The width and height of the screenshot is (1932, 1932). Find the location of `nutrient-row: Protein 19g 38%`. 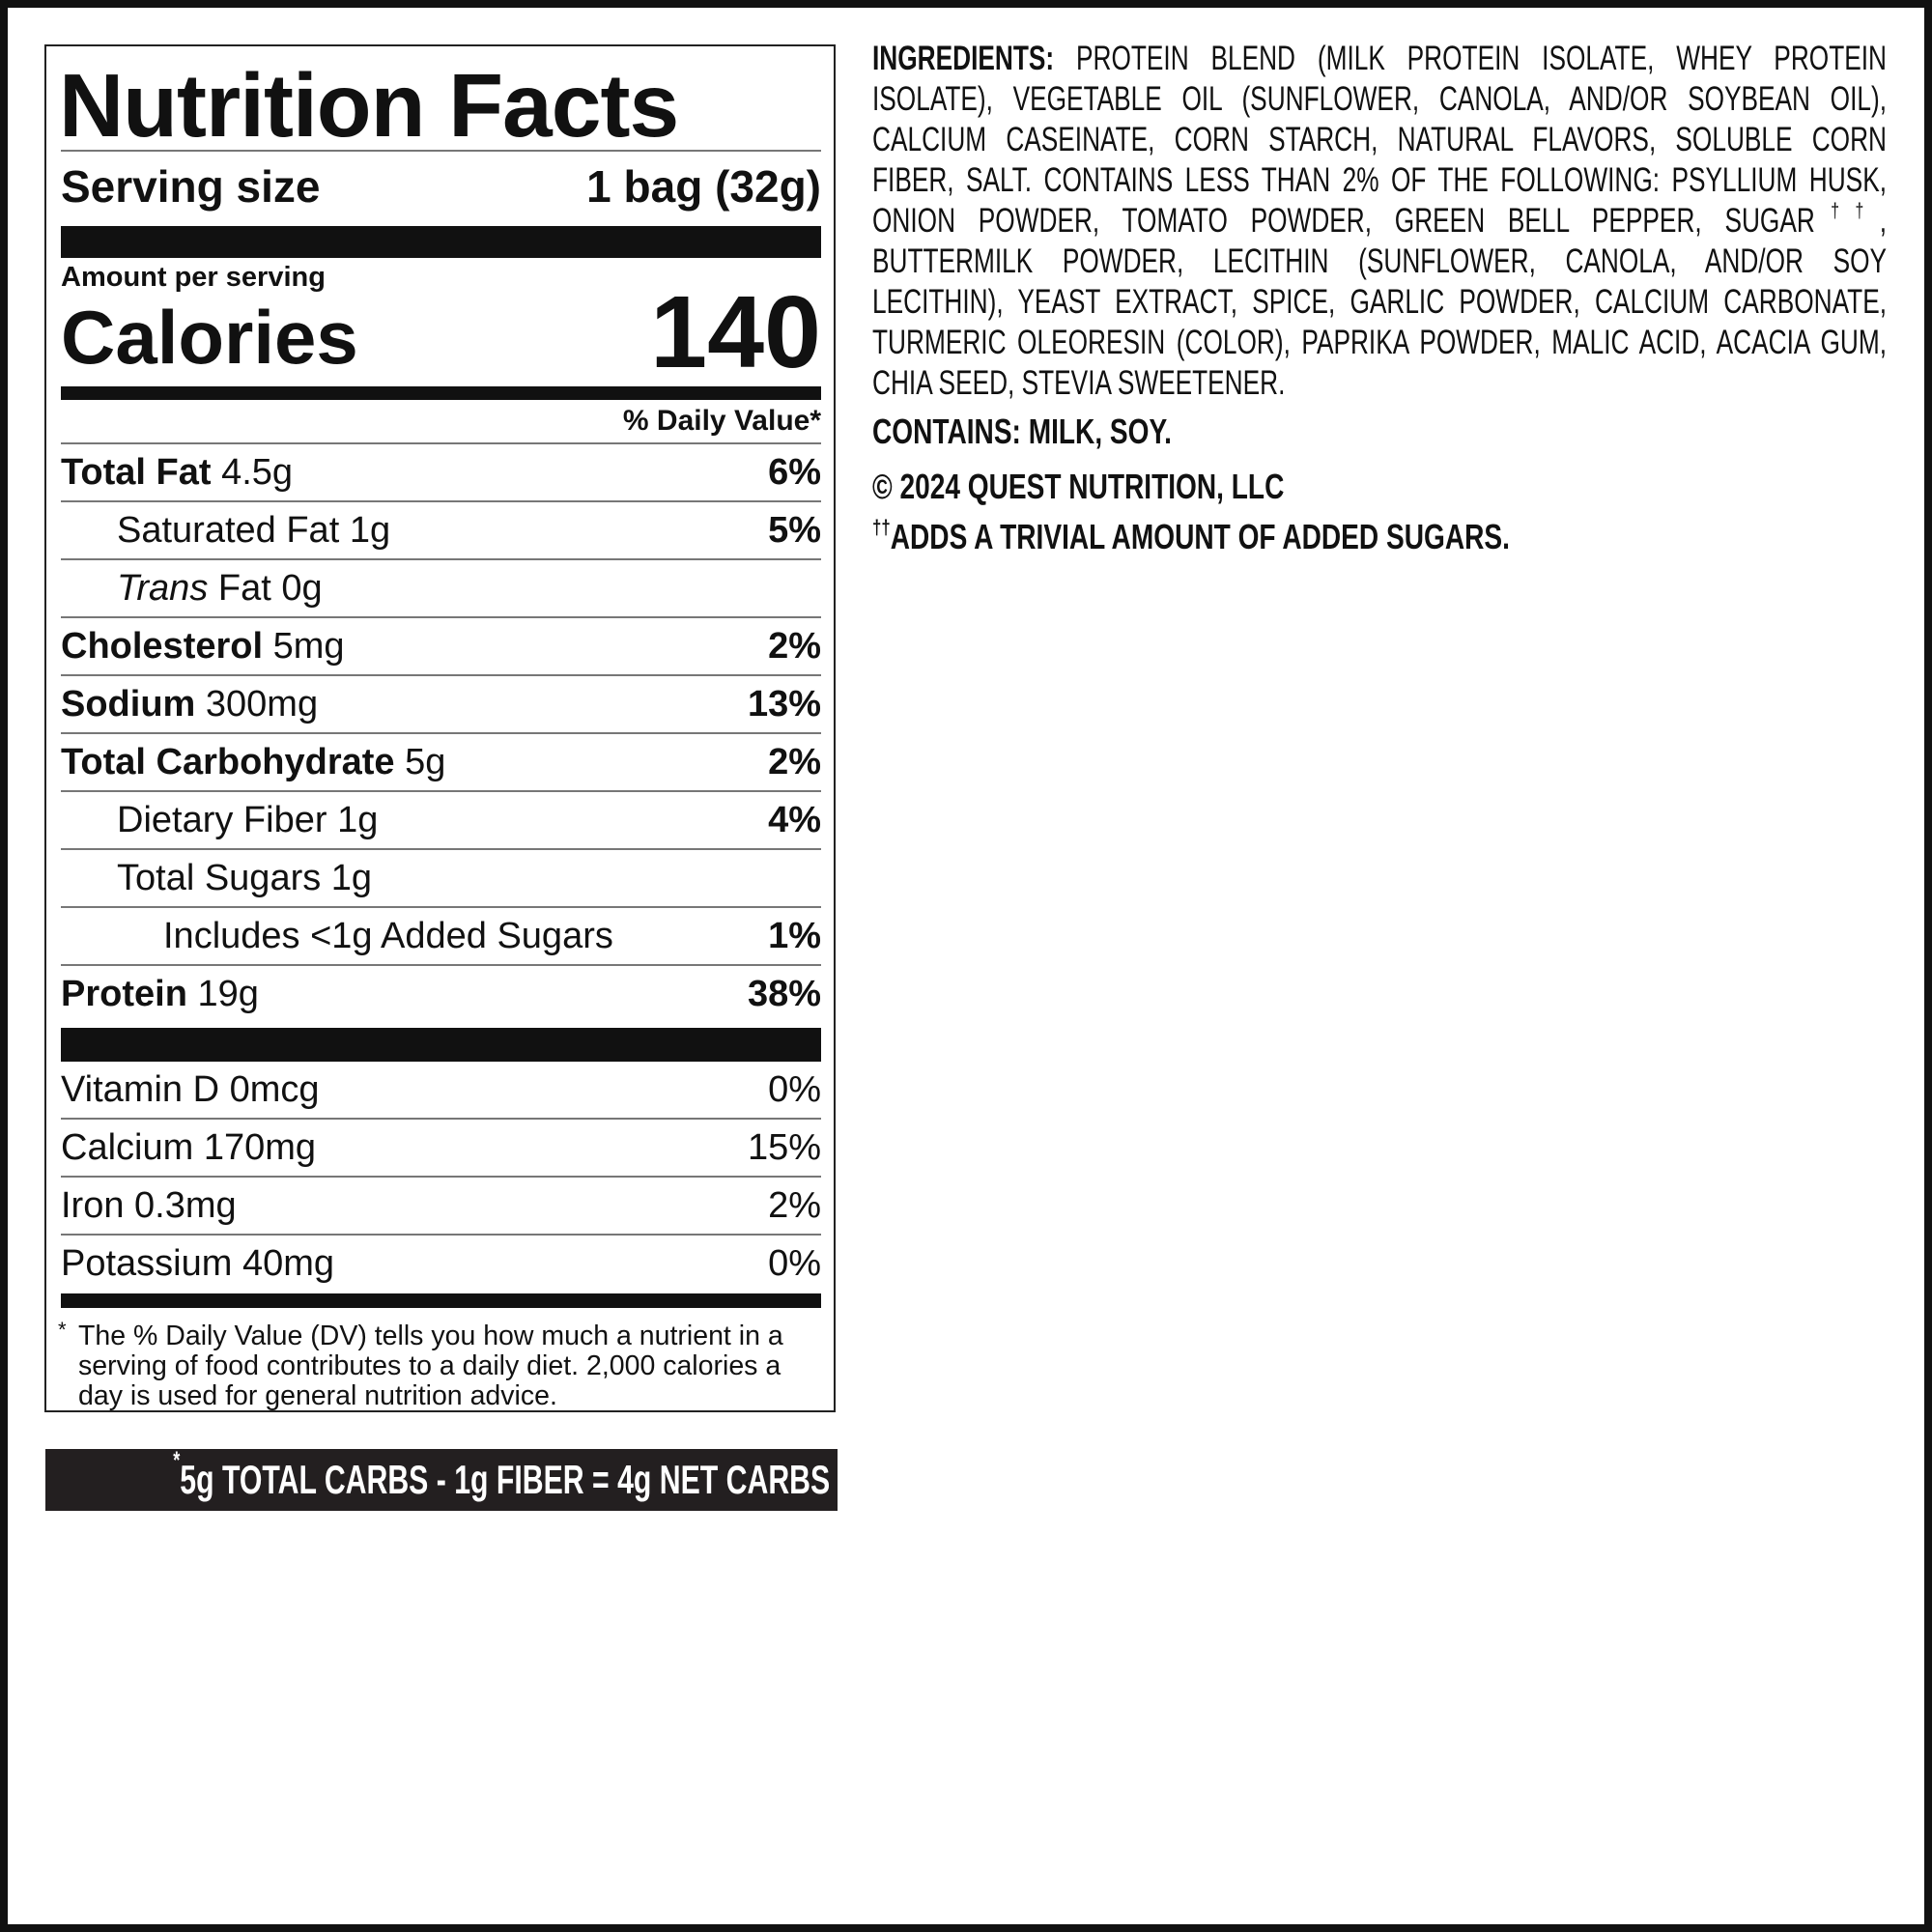

nutrient-row: Protein 19g 38% is located at coordinates (441, 995).